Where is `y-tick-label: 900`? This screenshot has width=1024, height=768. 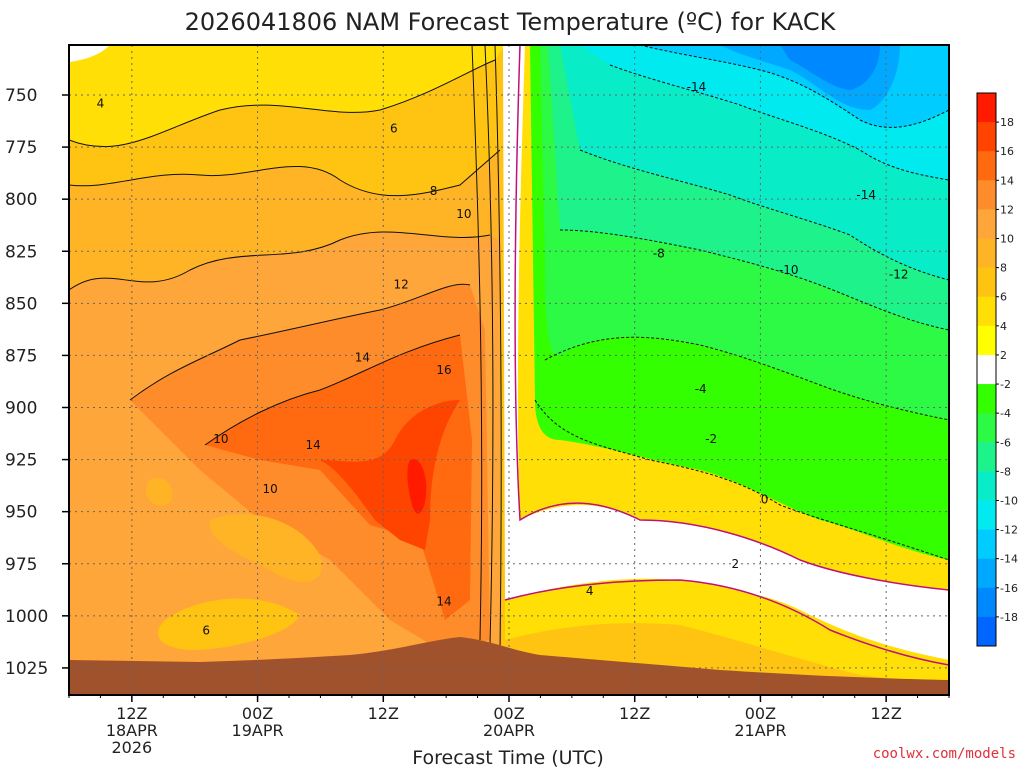 y-tick-label: 900 is located at coordinates (21, 409).